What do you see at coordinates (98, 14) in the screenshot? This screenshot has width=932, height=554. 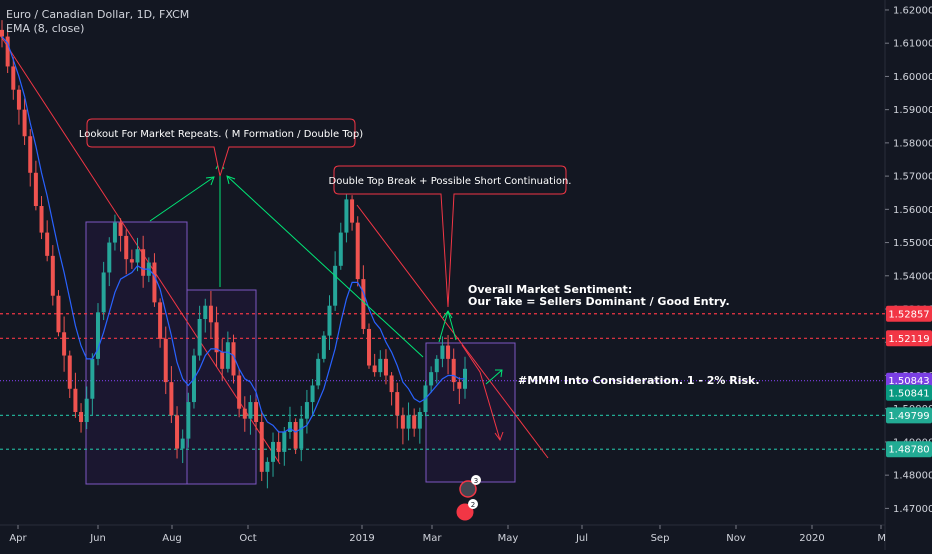 I see `symbol-title: Euro / Canadian Dollar, 1D, FXCM` at bounding box center [98, 14].